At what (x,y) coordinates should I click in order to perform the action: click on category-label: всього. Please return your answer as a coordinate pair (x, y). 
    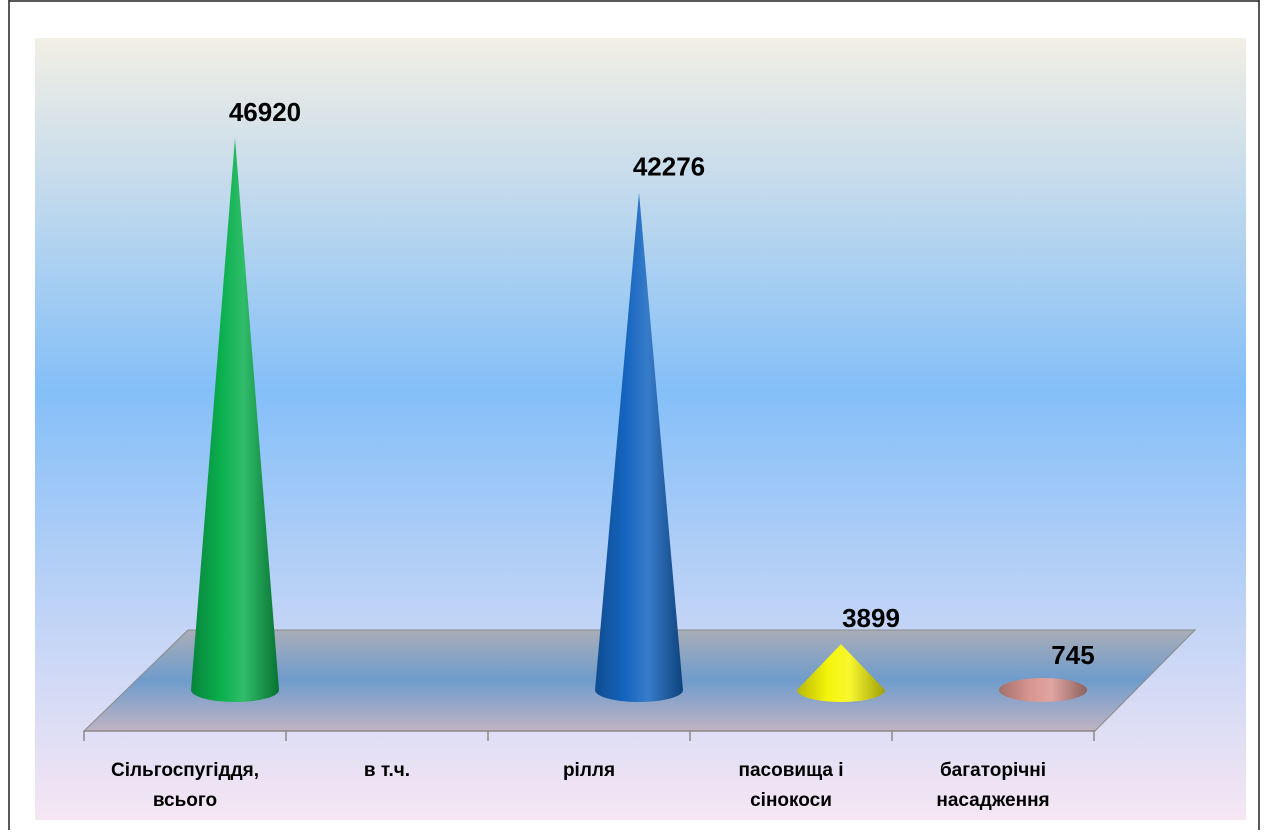
    Looking at the image, I should click on (185, 800).